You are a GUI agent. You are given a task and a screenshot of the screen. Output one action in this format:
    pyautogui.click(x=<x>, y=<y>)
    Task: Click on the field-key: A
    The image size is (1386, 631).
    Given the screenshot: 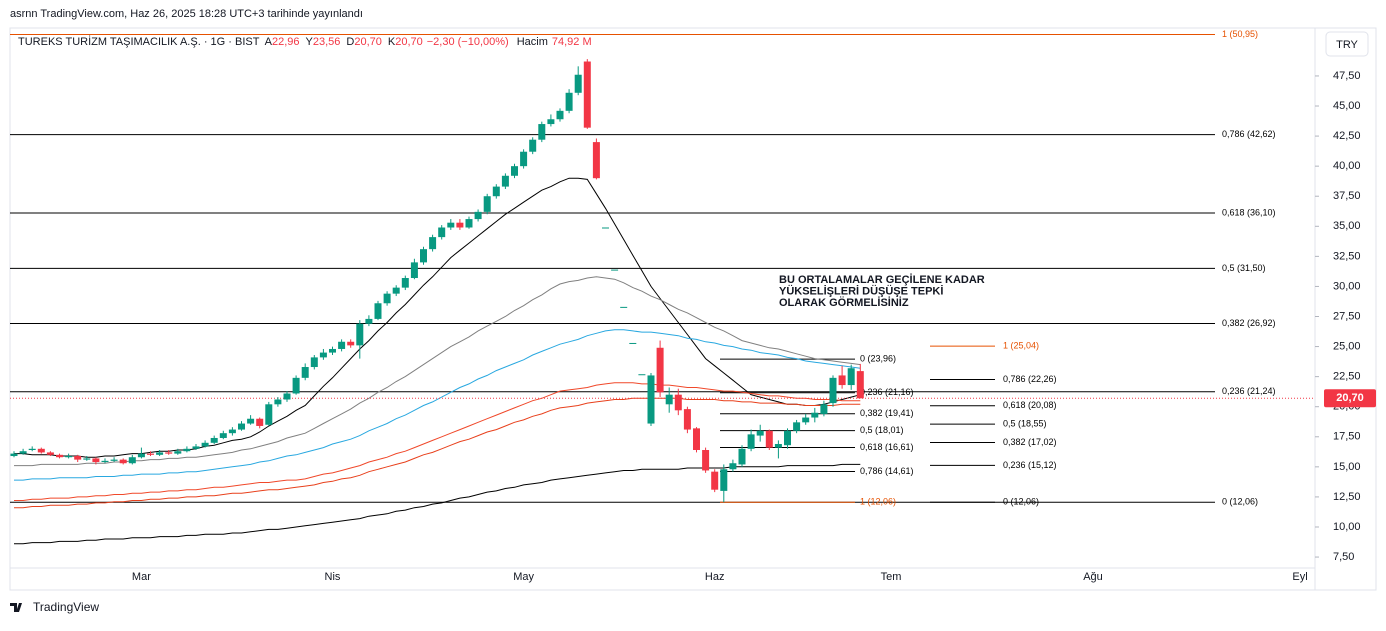 What is the action you would take?
    pyautogui.click(x=269, y=42)
    